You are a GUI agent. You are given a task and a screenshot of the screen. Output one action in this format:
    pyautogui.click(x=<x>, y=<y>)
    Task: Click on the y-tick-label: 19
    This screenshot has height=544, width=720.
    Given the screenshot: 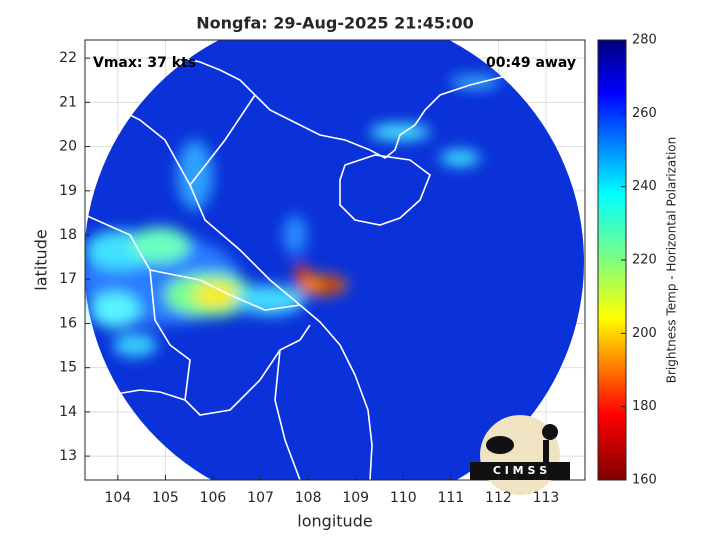 What is the action you would take?
    pyautogui.click(x=68, y=191)
    